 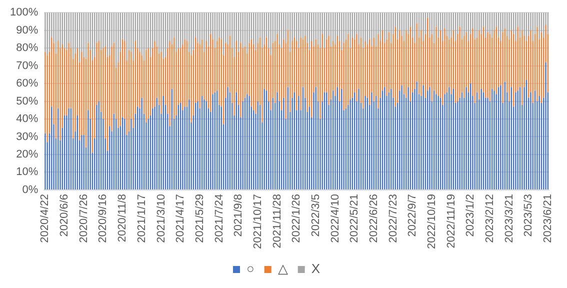 I want to click on x-tick-label: 2021/10/17, so click(x=258, y=222).